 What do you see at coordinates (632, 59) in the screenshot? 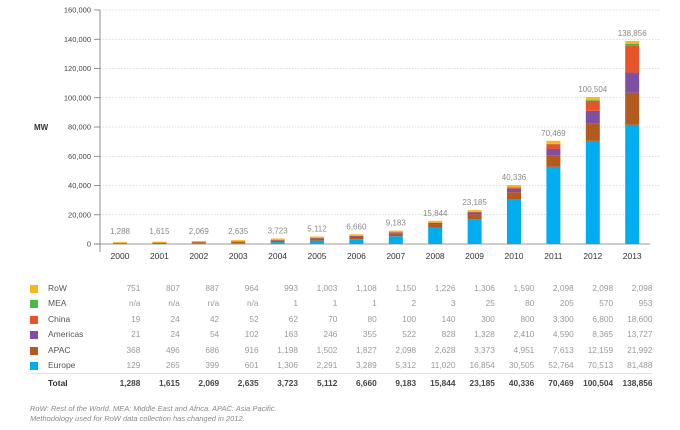
I see `bar-segment-china` at bounding box center [632, 59].